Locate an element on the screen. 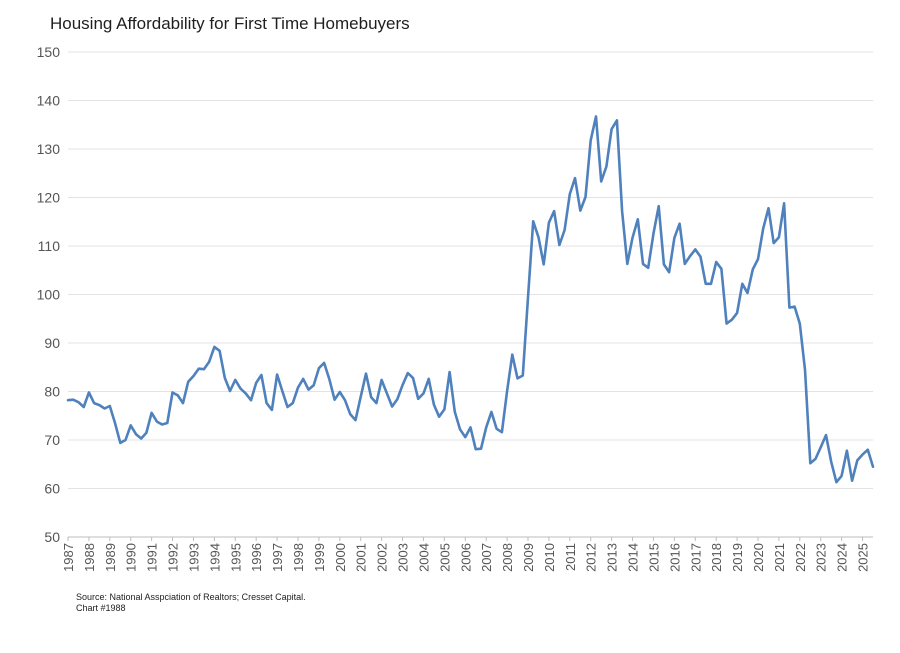  x-tick-label: 2021 is located at coordinates (779, 557).